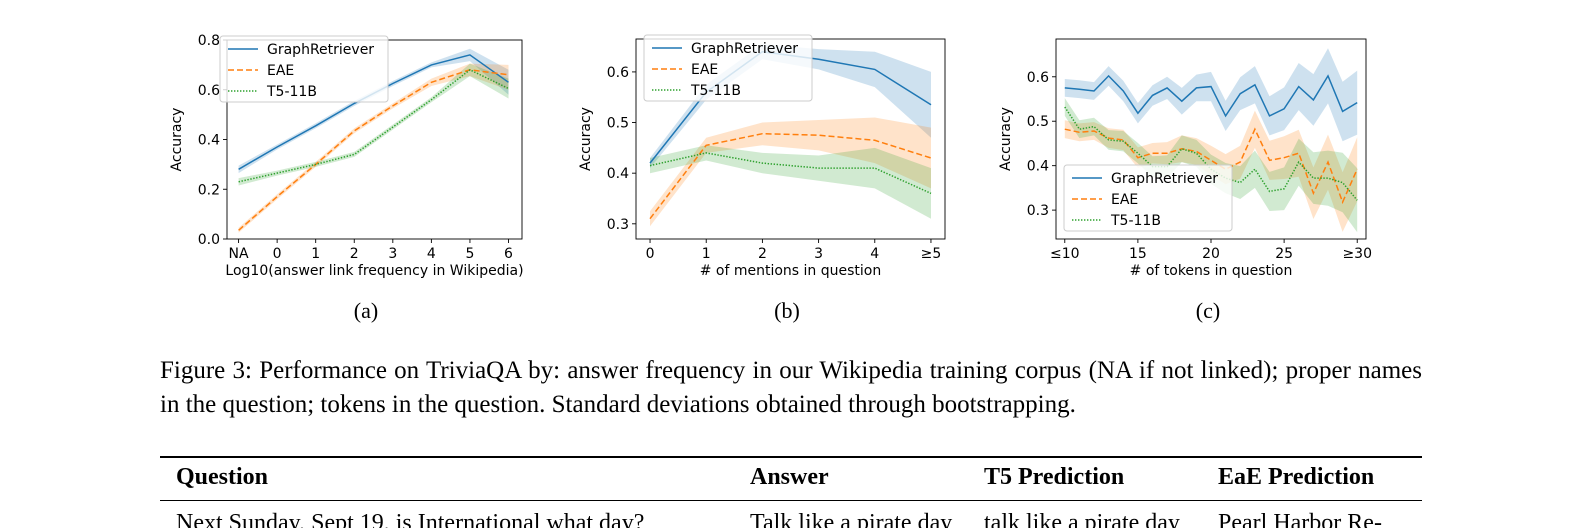  Describe the element at coordinates (1284, 254) in the screenshot. I see `x-tick-label: 25` at that location.